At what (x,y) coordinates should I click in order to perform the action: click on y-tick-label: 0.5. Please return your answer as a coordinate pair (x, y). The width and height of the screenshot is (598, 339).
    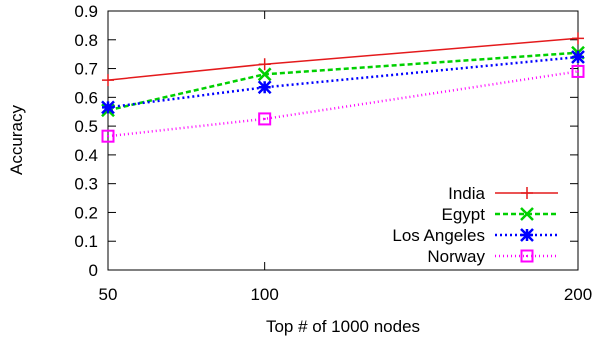
    Looking at the image, I should click on (86, 126).